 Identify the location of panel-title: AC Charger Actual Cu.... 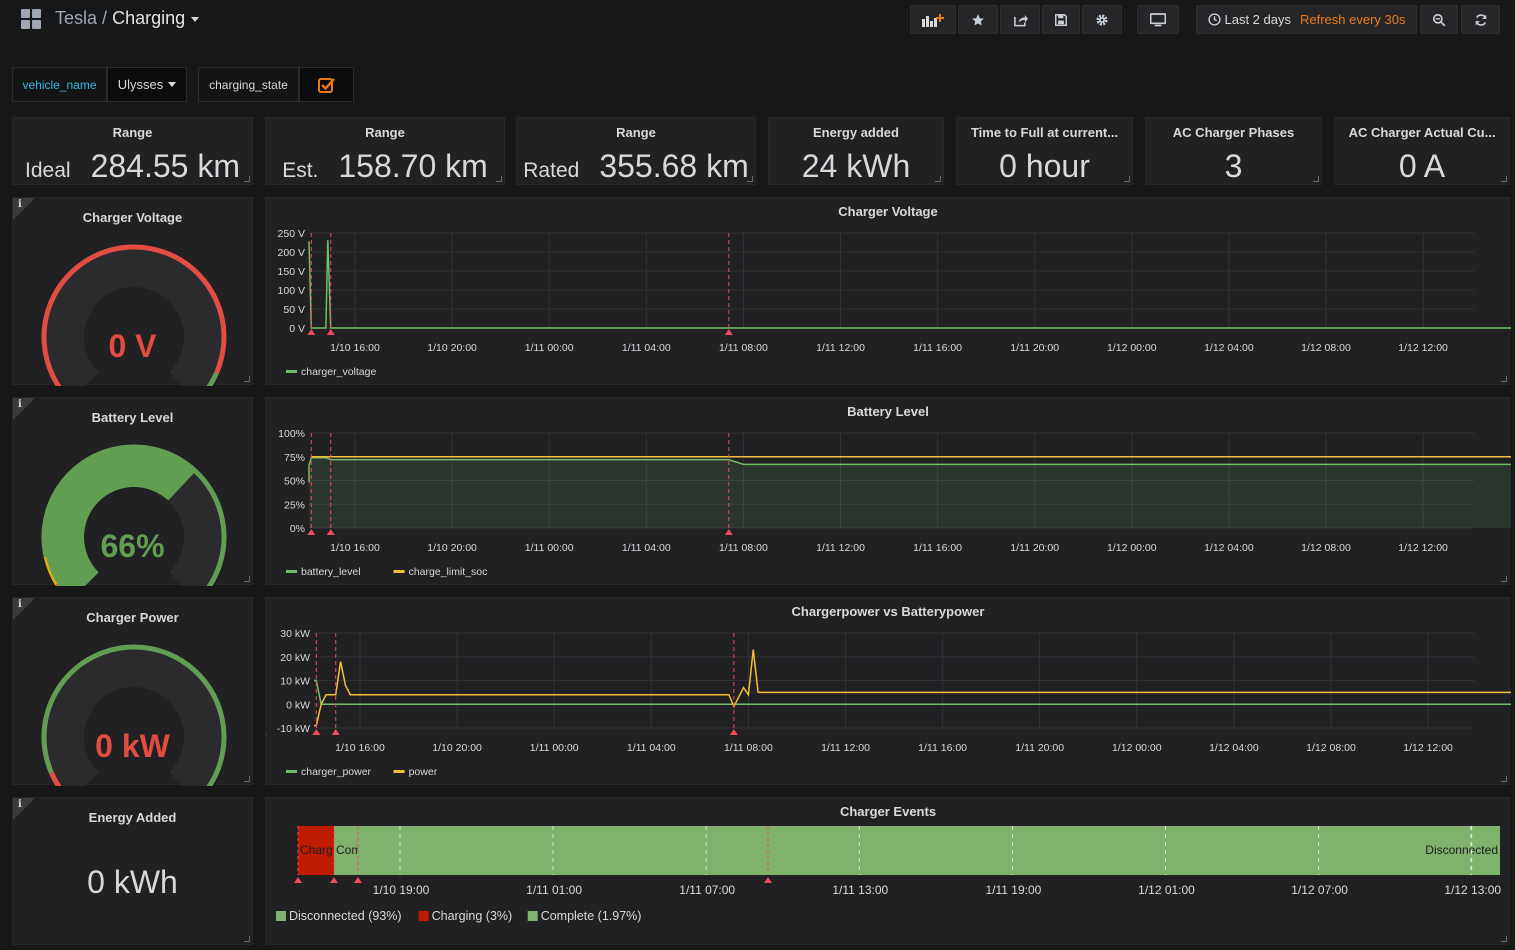
(1422, 132).